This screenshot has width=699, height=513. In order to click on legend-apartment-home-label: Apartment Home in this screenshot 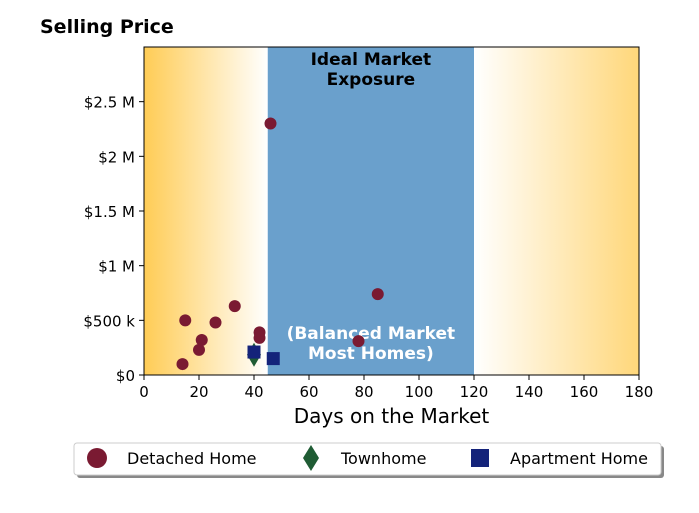, I will do `click(579, 458)`.